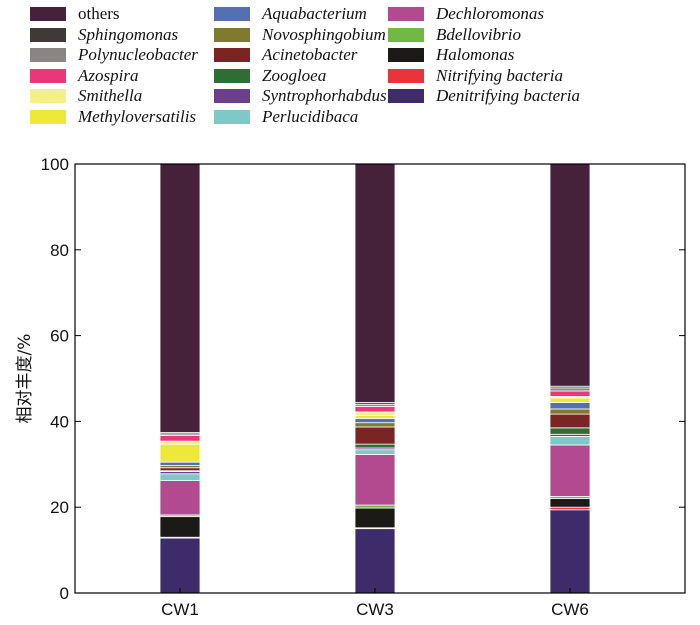 This screenshot has height=625, width=700. What do you see at coordinates (490, 14) in the screenshot?
I see `legend-label: Dechloromonas` at bounding box center [490, 14].